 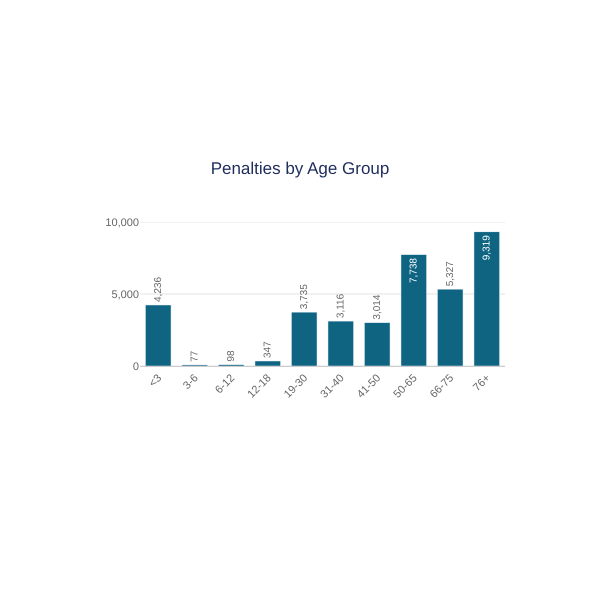 I want to click on x-tick-label: <3, so click(x=155, y=381).